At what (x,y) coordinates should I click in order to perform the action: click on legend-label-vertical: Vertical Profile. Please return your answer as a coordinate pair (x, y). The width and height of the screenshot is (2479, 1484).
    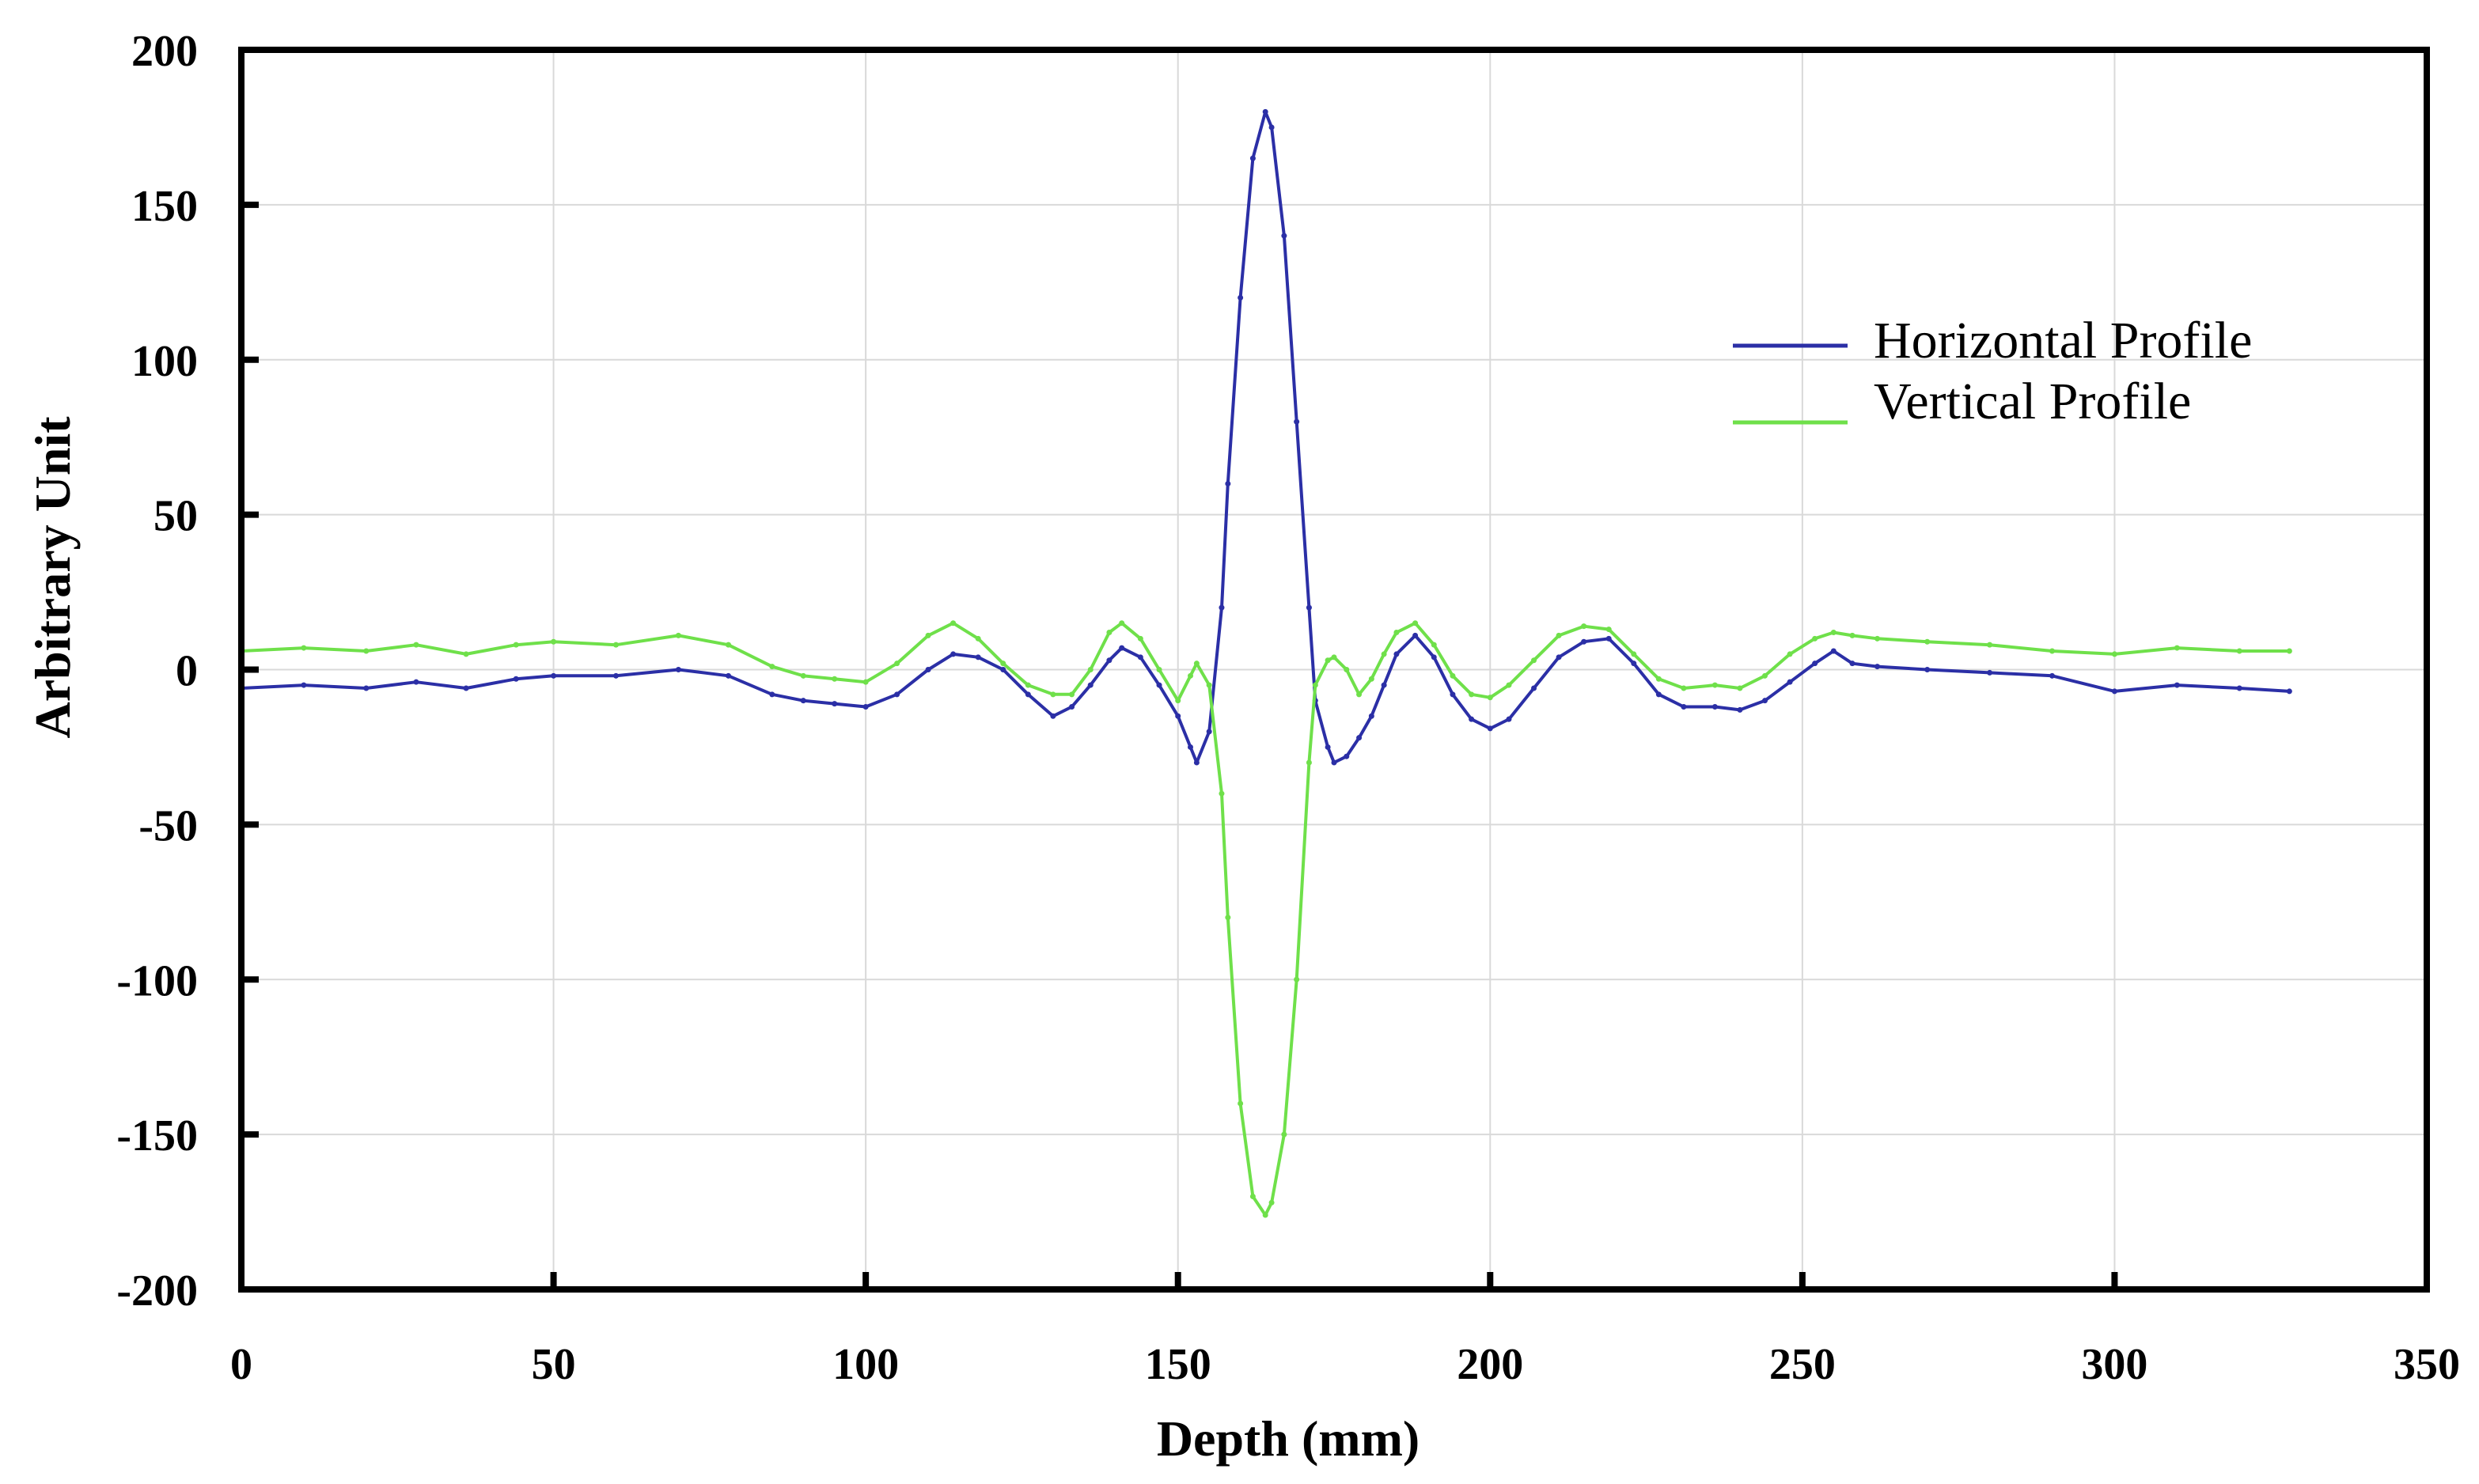
    Looking at the image, I should click on (2032, 401).